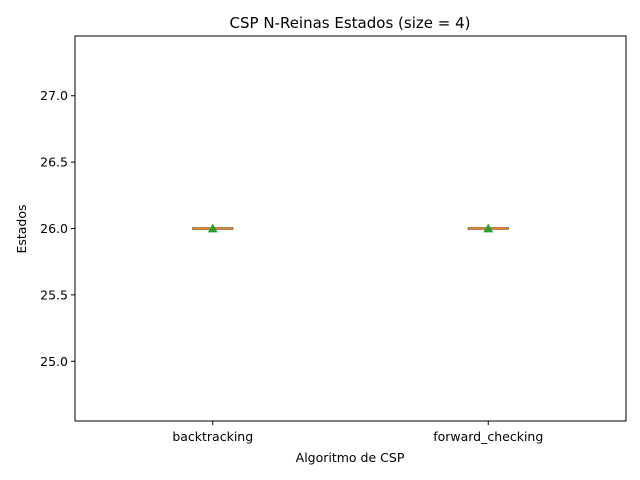  Describe the element at coordinates (54, 361) in the screenshot. I see `y-tick-label: 25.0` at that location.